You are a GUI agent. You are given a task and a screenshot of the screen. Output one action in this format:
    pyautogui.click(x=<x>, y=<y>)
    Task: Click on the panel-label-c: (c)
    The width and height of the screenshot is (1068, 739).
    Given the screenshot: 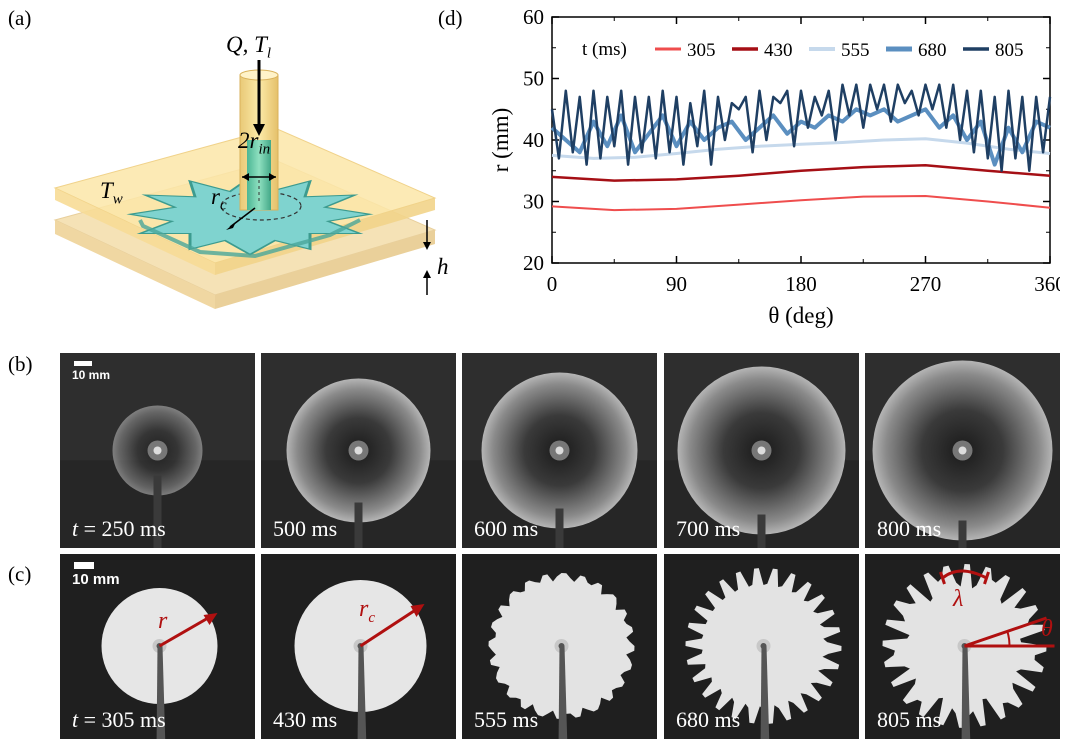 What is the action you would take?
    pyautogui.click(x=20, y=574)
    